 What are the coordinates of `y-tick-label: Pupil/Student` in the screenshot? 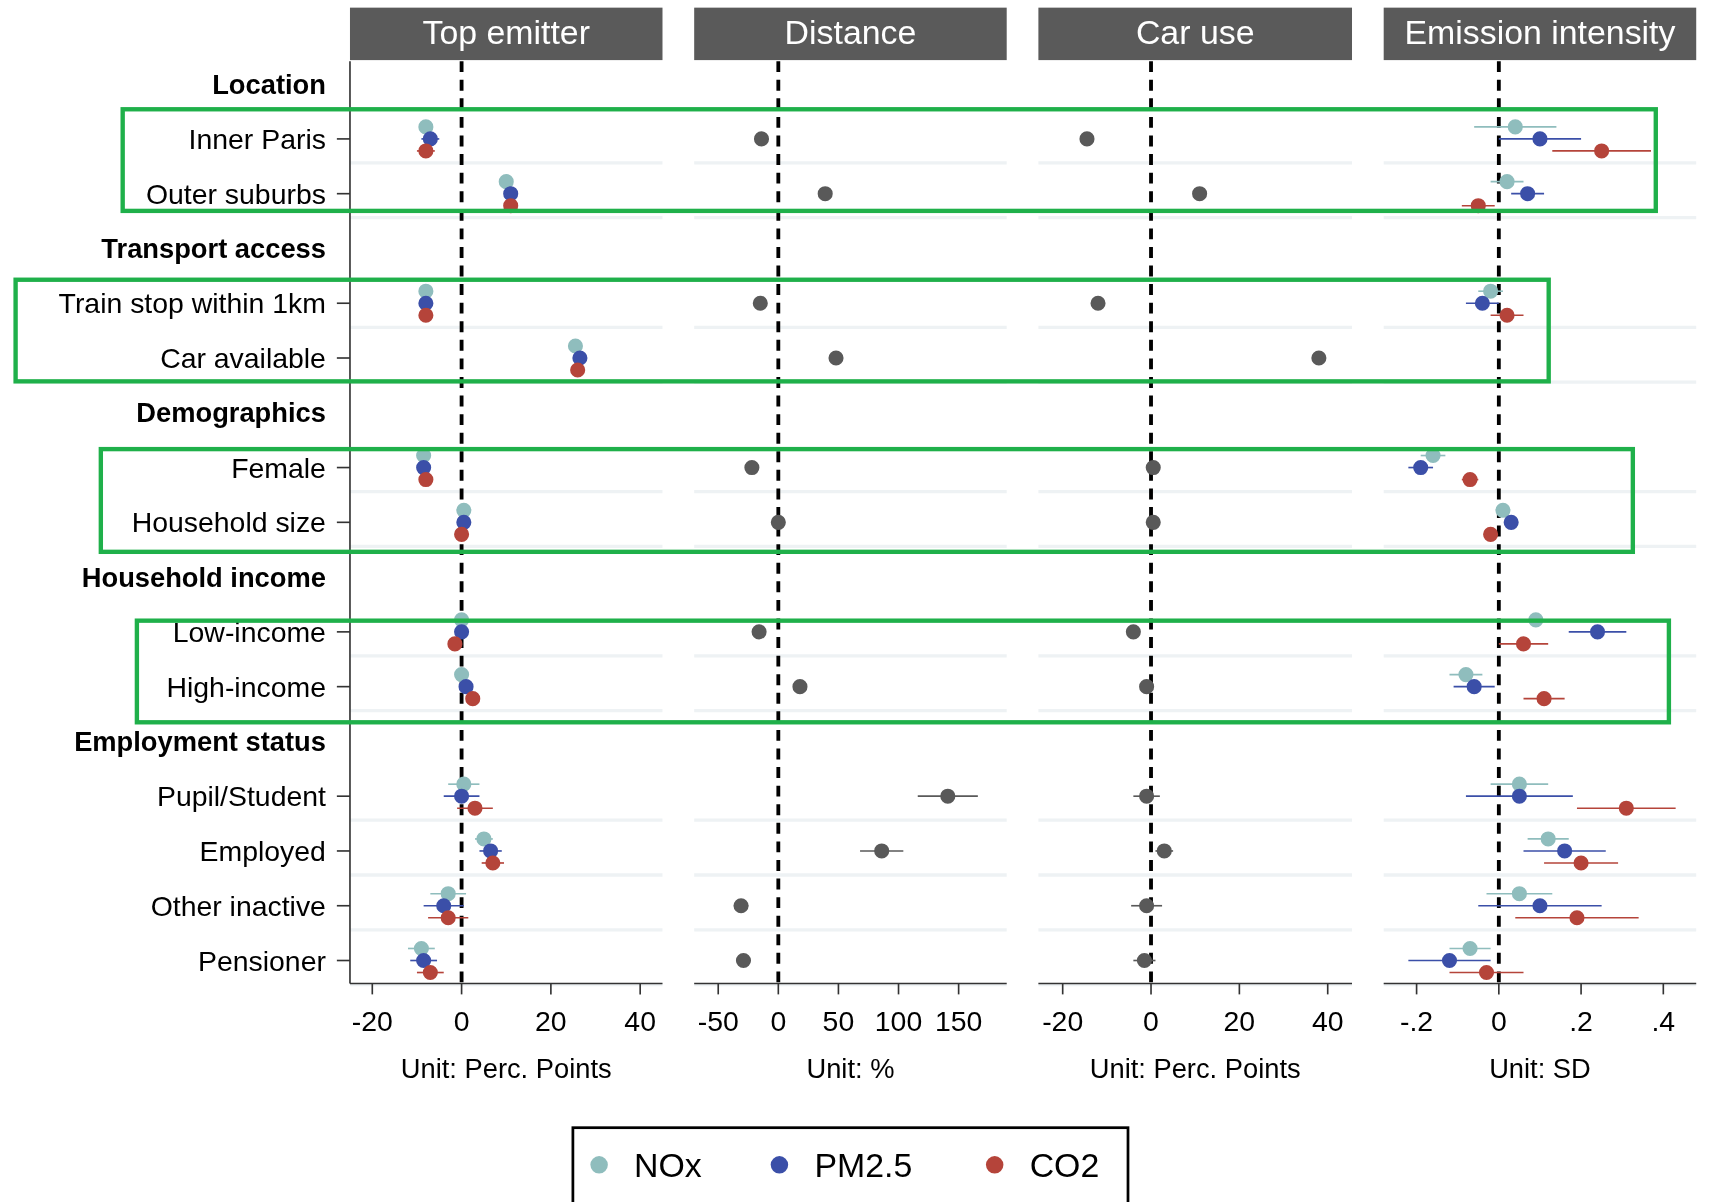 It's located at (241, 796).